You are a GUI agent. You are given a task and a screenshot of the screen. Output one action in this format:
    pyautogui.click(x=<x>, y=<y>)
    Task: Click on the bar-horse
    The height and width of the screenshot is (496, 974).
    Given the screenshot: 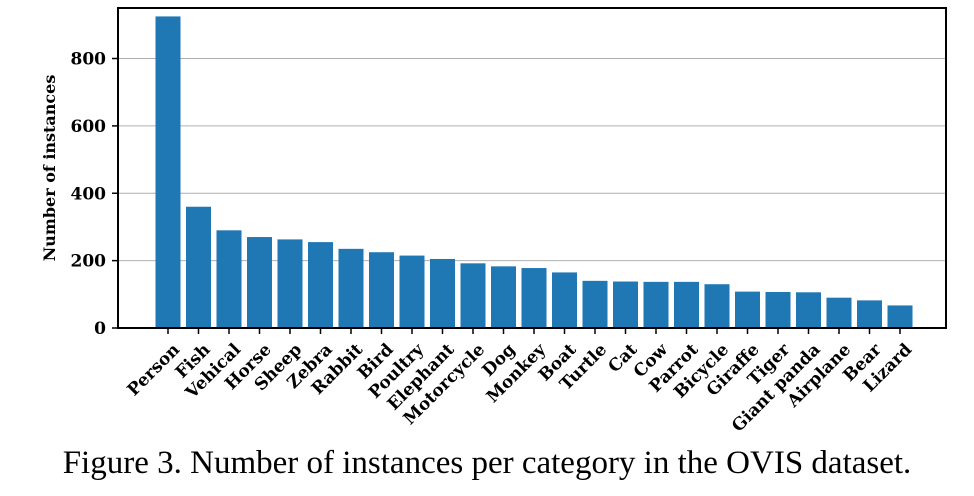 What is the action you would take?
    pyautogui.click(x=259, y=282)
    